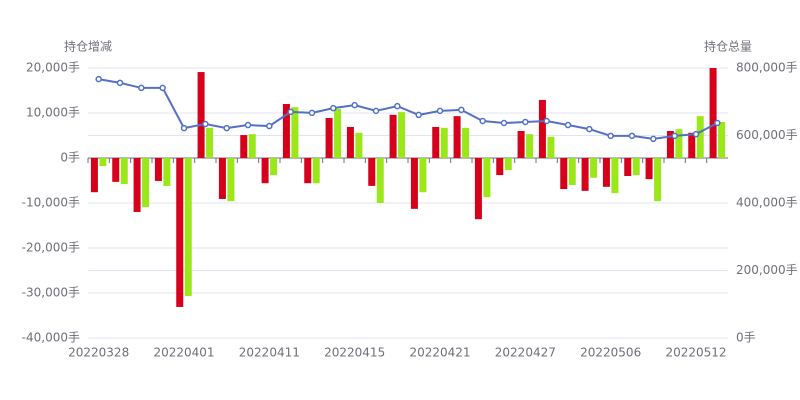 The width and height of the screenshot is (800, 400). What do you see at coordinates (51, 248) in the screenshot?
I see `y-tick-label: -20,000手` at bounding box center [51, 248].